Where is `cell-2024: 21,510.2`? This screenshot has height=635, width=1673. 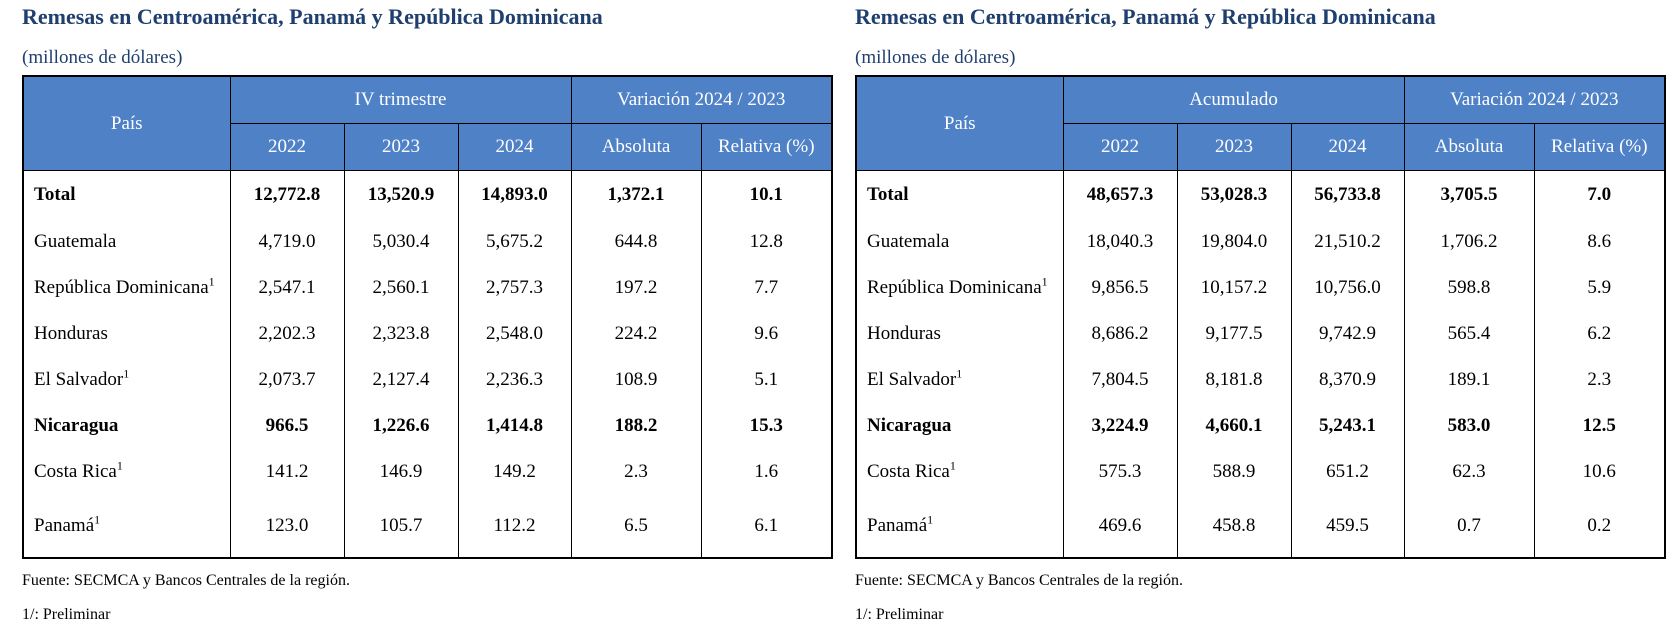 cell-2024: 21,510.2 is located at coordinates (1347, 242).